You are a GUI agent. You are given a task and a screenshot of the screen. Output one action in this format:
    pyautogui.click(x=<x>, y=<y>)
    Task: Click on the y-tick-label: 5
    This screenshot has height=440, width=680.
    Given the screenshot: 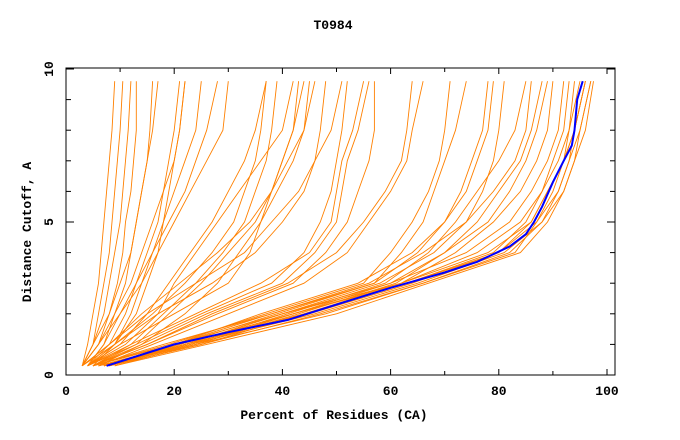 What is the action you would take?
    pyautogui.click(x=49, y=222)
    